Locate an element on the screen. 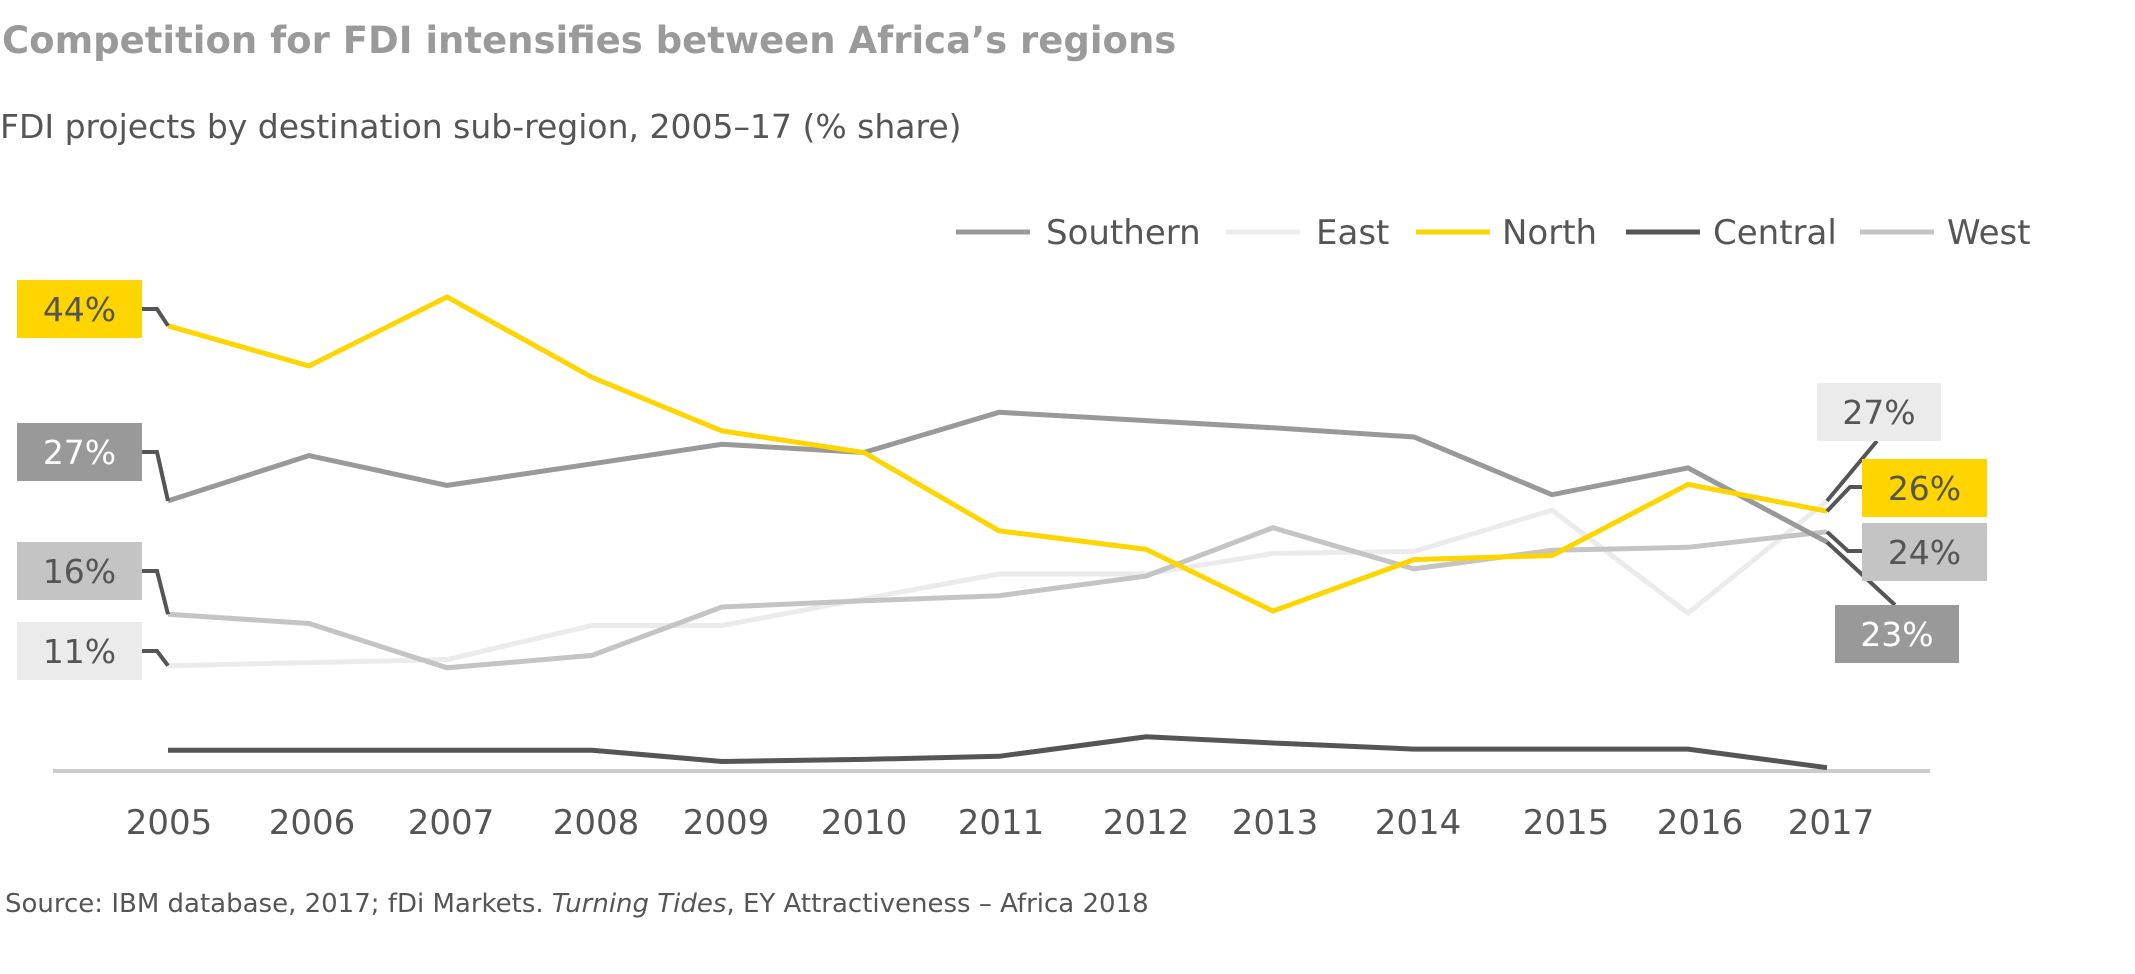 This screenshot has height=974, width=2135. x-tick-label-2011: 2011 is located at coordinates (1001, 823).